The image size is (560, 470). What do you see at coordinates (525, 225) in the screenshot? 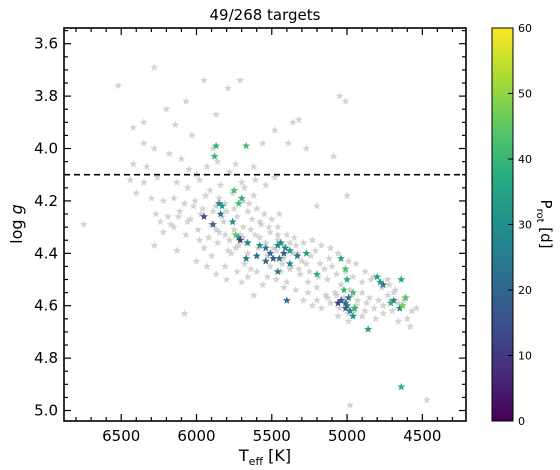
I see `colorbar-tick-label: 30` at bounding box center [525, 225].